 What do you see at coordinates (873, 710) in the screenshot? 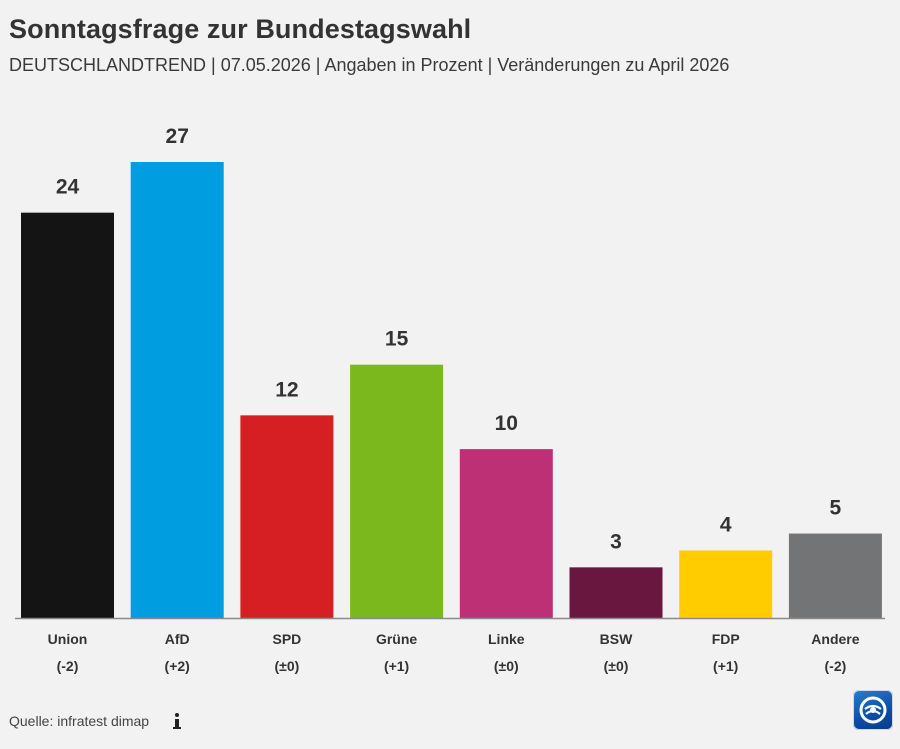
I see `tagesschau-logo-icon` at bounding box center [873, 710].